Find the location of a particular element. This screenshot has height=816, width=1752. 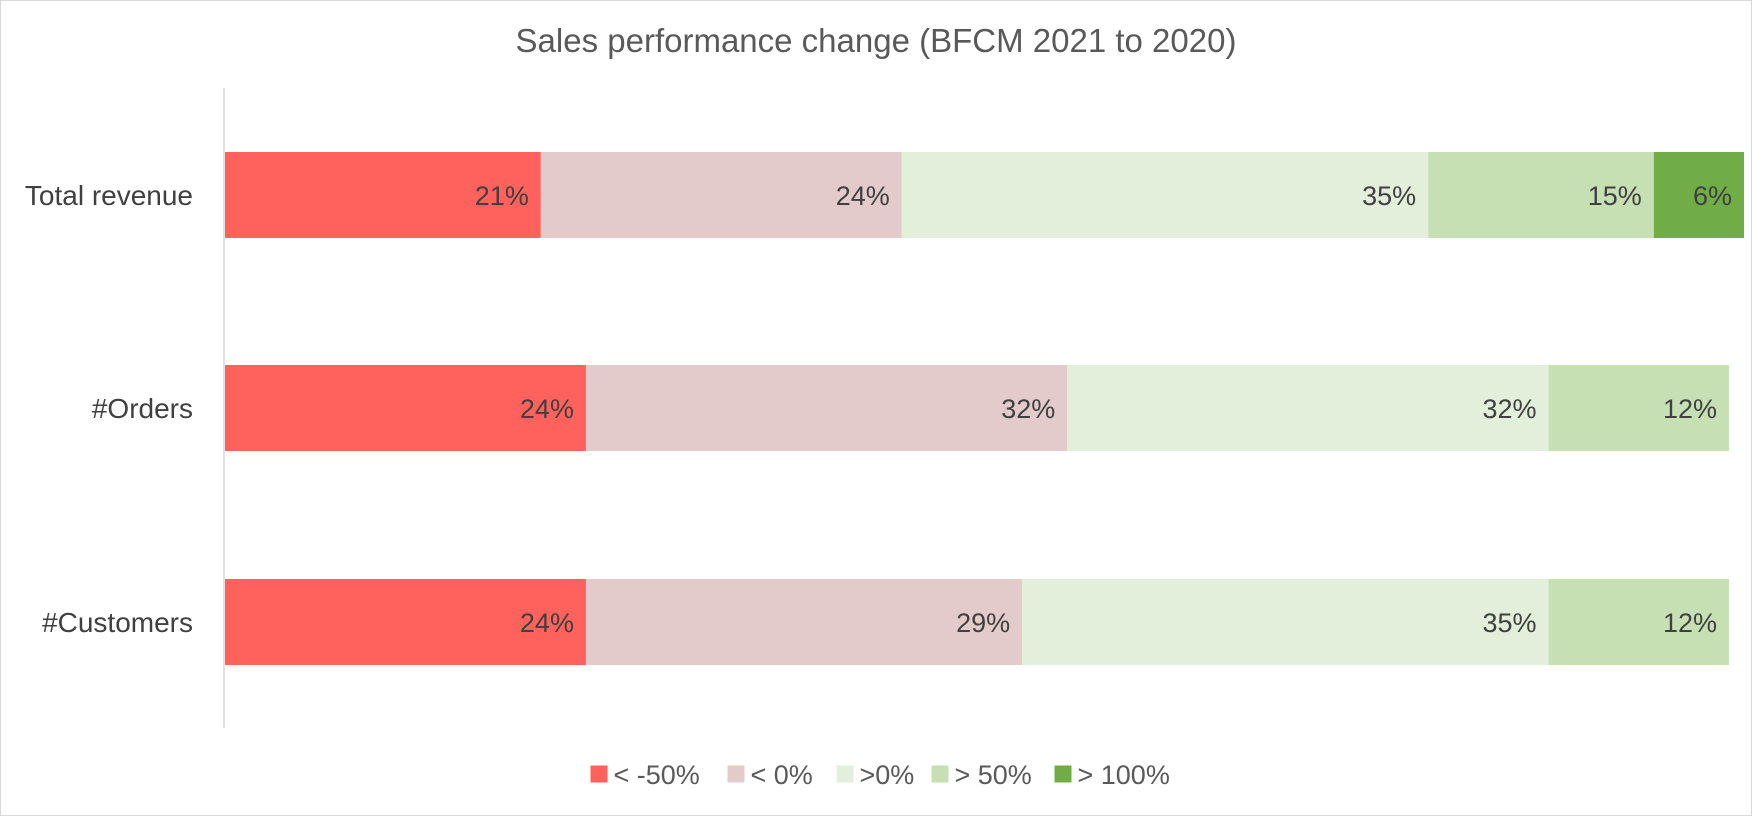

data-label: 29% is located at coordinates (983, 623).